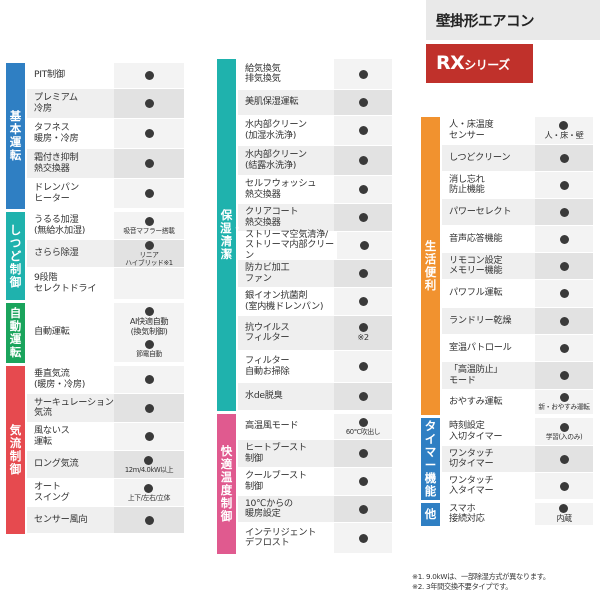 This screenshot has width=600, height=600. What do you see at coordinates (363, 337) in the screenshot?
I see `value-note: ※2` at bounding box center [363, 337].